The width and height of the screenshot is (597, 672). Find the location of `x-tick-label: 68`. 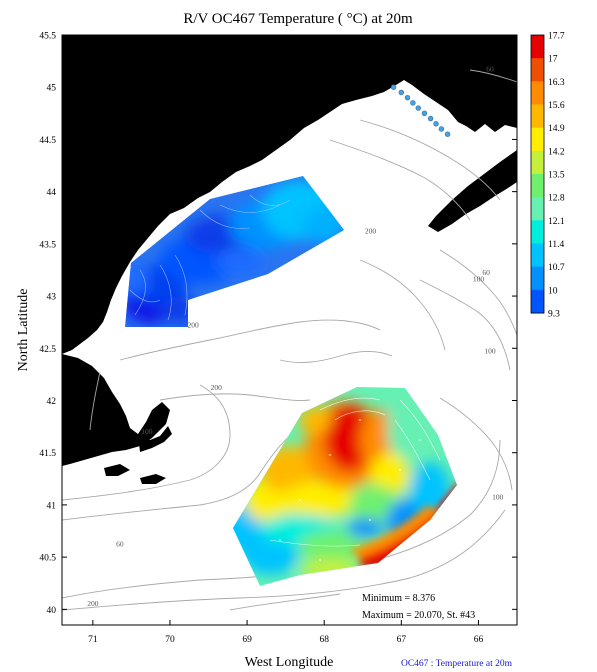

x-tick-label: 68 is located at coordinates (324, 640).